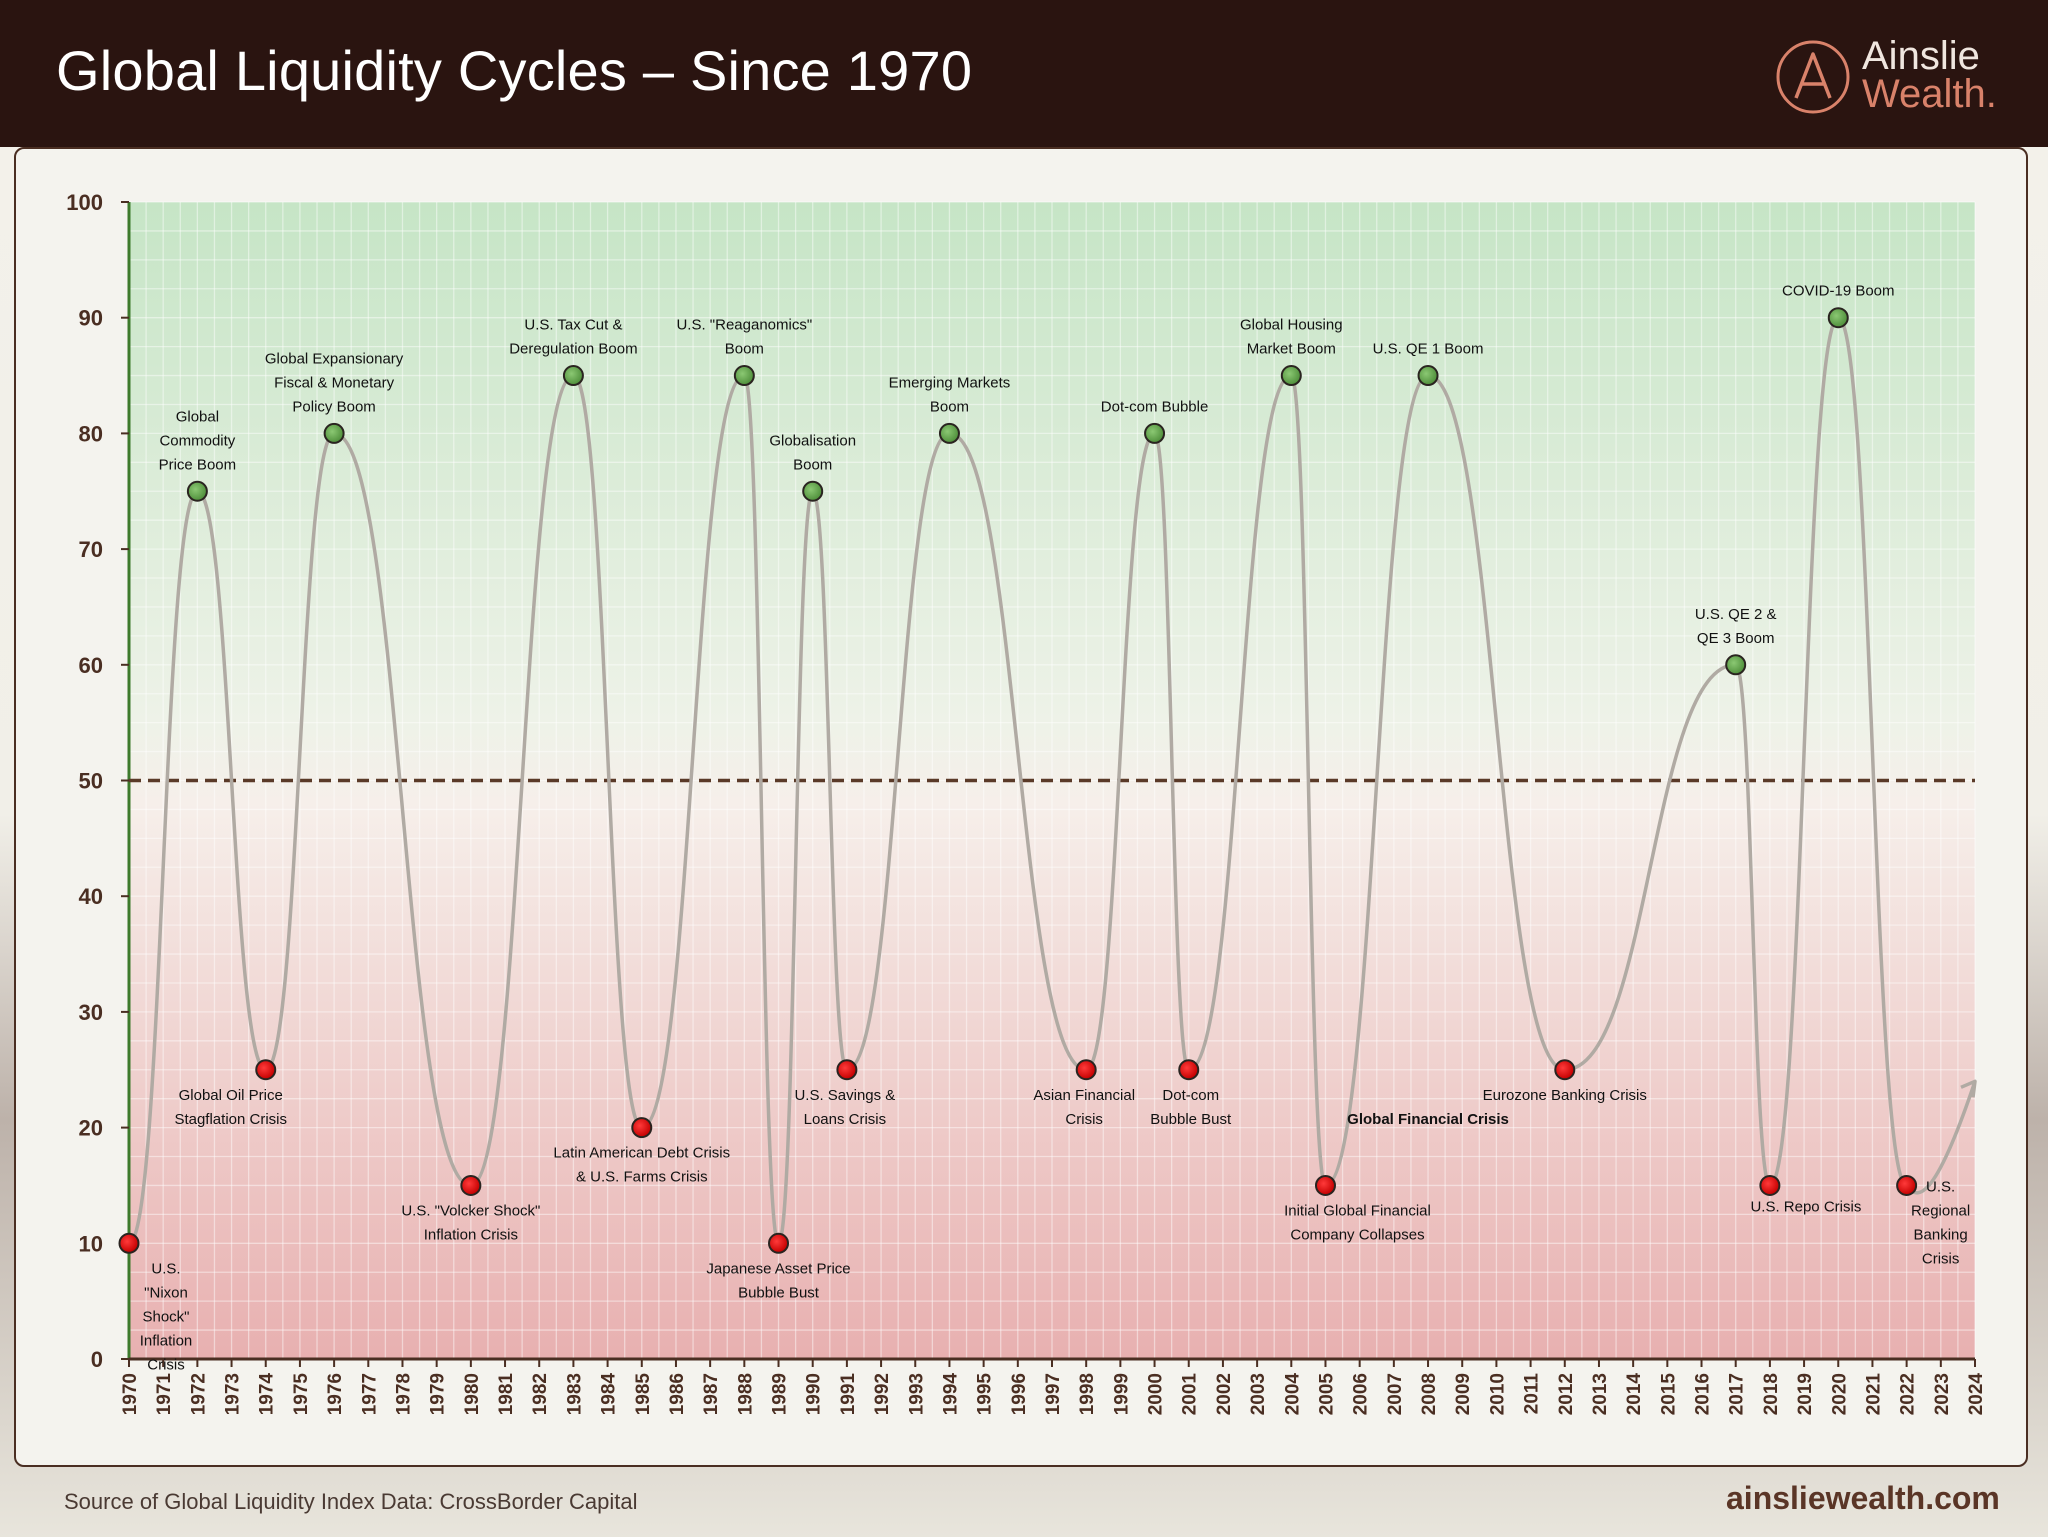 This screenshot has width=2048, height=1537. What do you see at coordinates (1863, 1498) in the screenshot?
I see `website-link: ainsliewealth.com` at bounding box center [1863, 1498].